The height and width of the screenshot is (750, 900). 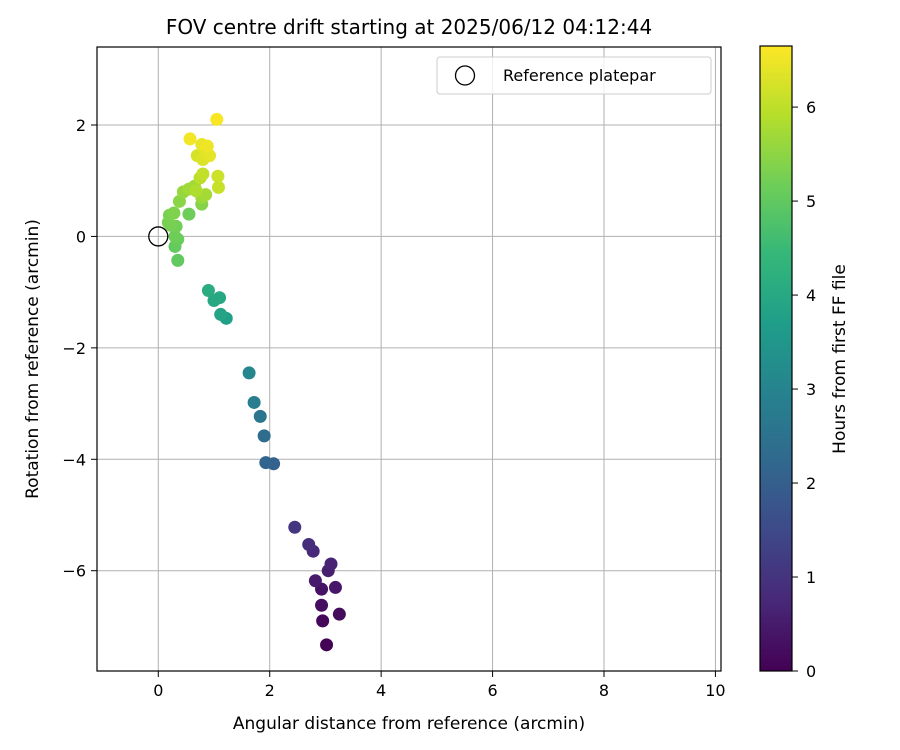 What do you see at coordinates (811, 295) in the screenshot?
I see `colorbar-tick-label: 4` at bounding box center [811, 295].